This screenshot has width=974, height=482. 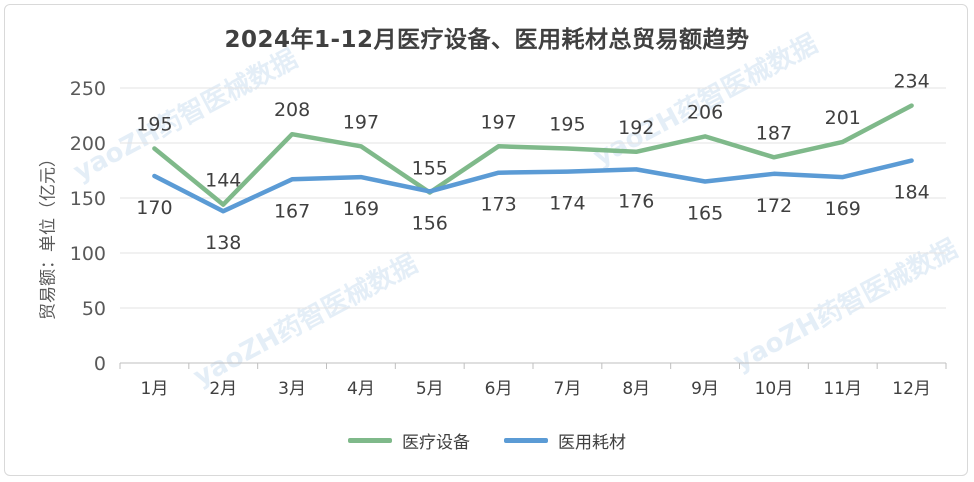 What do you see at coordinates (430, 169) in the screenshot?
I see `data-label: 155` at bounding box center [430, 169].